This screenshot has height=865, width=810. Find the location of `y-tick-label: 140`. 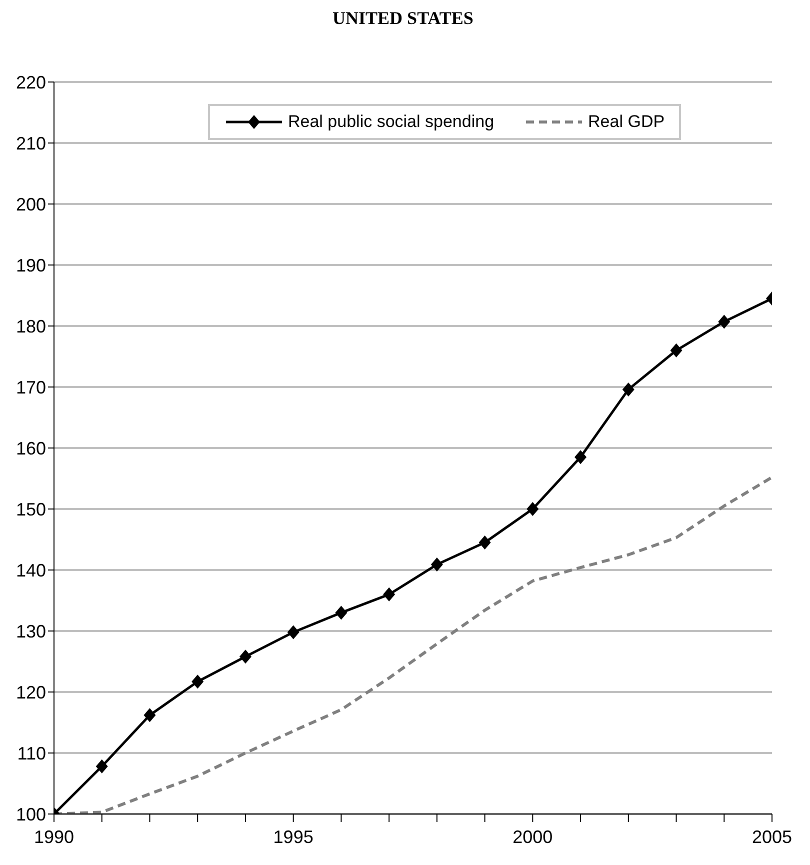

y-tick-label: 140 is located at coordinates (31, 570).